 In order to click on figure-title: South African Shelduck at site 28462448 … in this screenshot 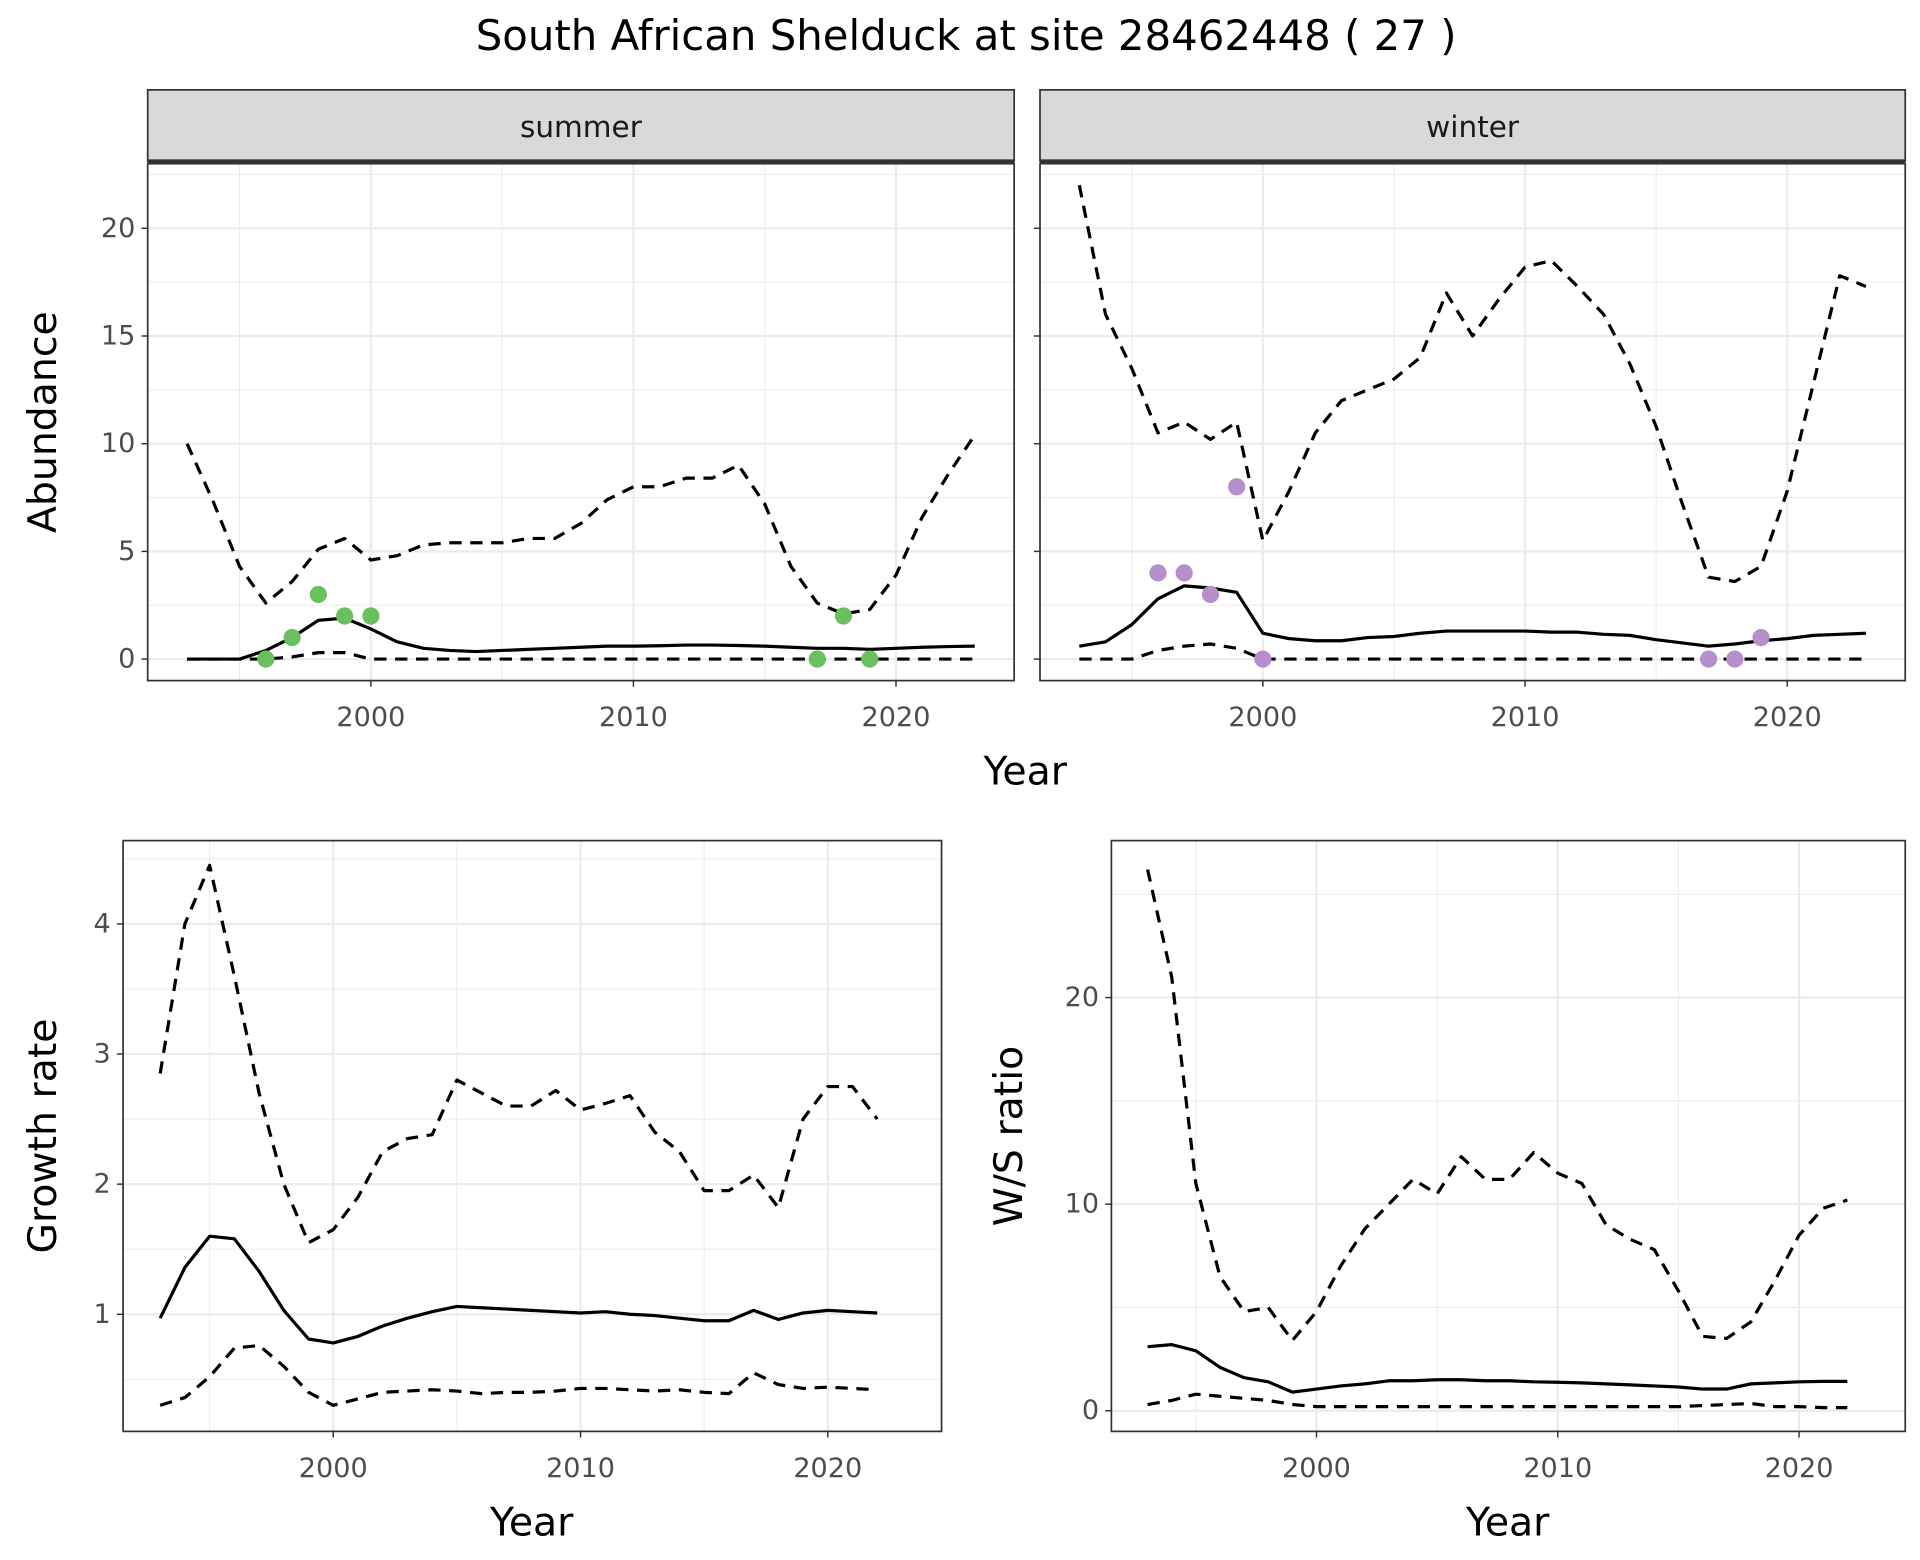, I will do `click(966, 35)`.